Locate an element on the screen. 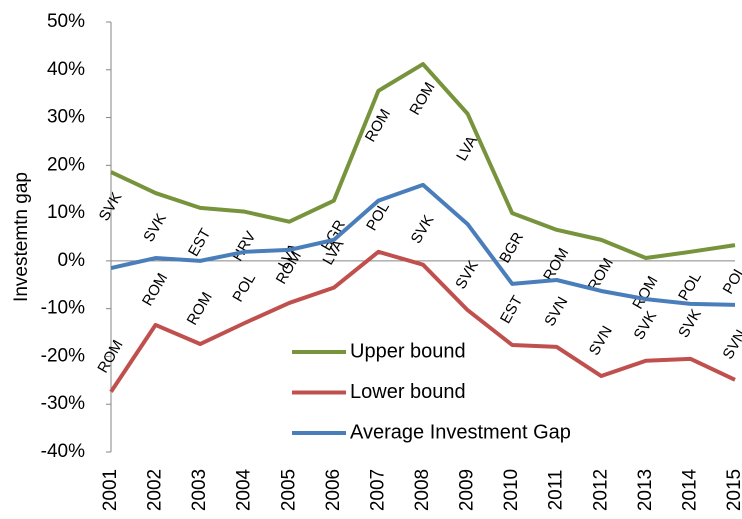 The width and height of the screenshot is (742, 519). x-tick-label: 2004 is located at coordinates (244, 489).